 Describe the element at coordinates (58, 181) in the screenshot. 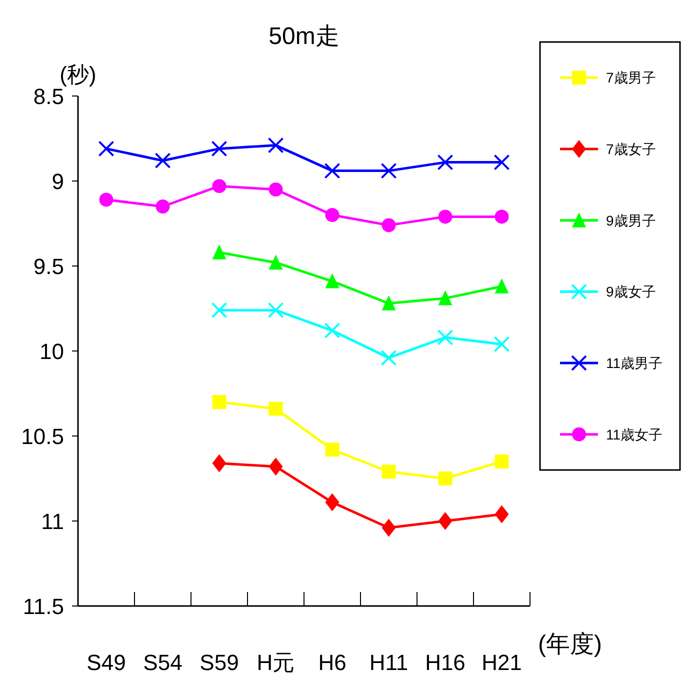

I see `y-tick-label: 9` at that location.